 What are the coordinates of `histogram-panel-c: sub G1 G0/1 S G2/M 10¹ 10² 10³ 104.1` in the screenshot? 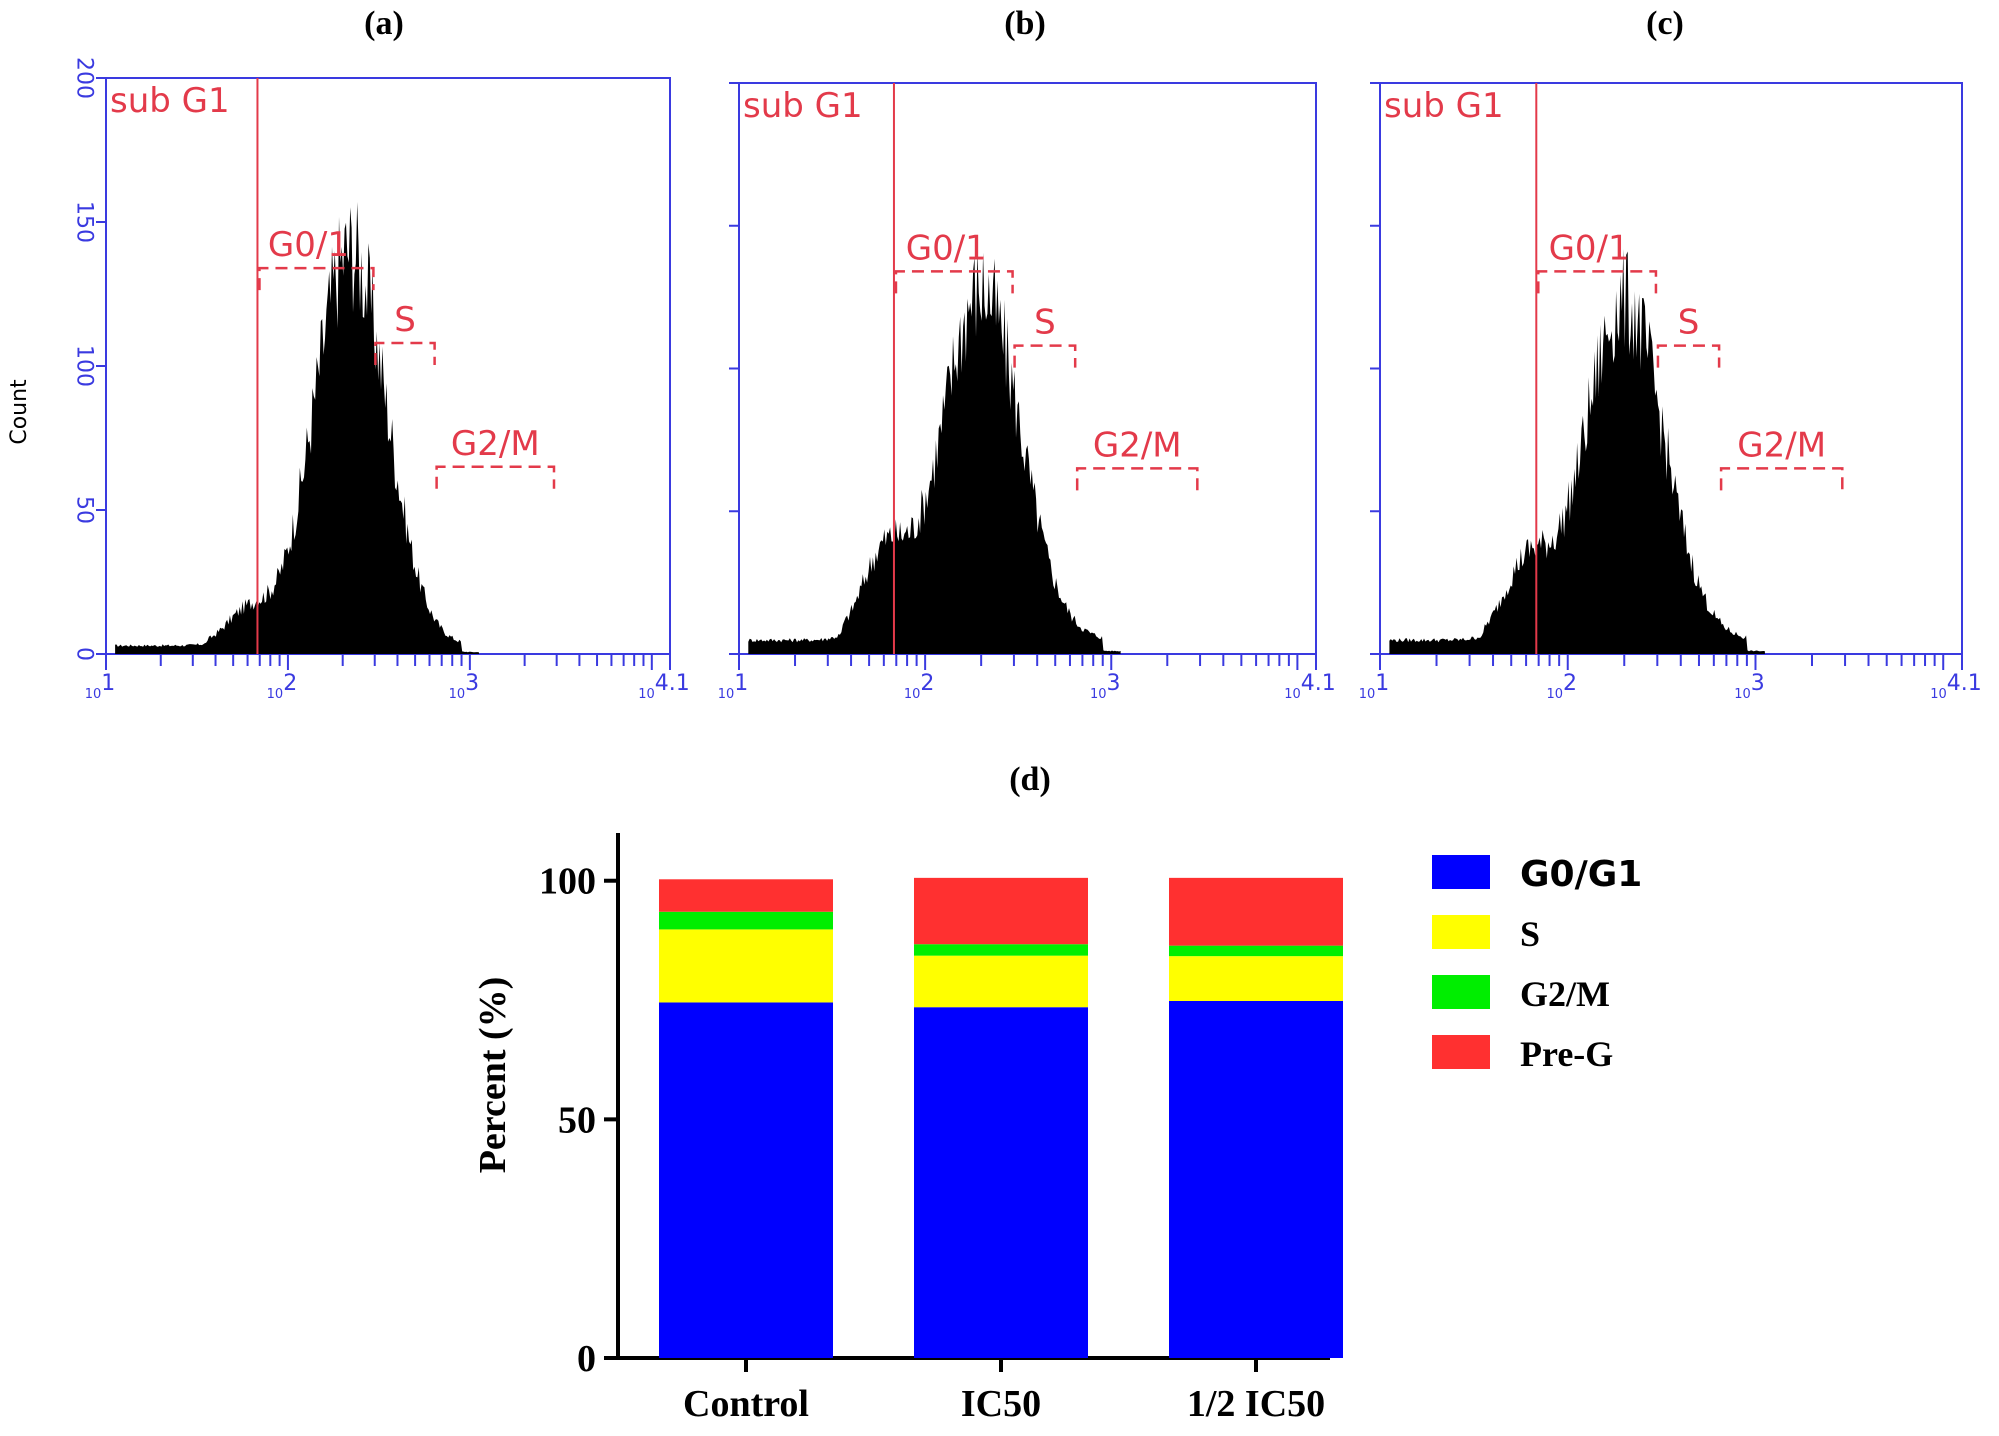 It's located at (1670, 392).